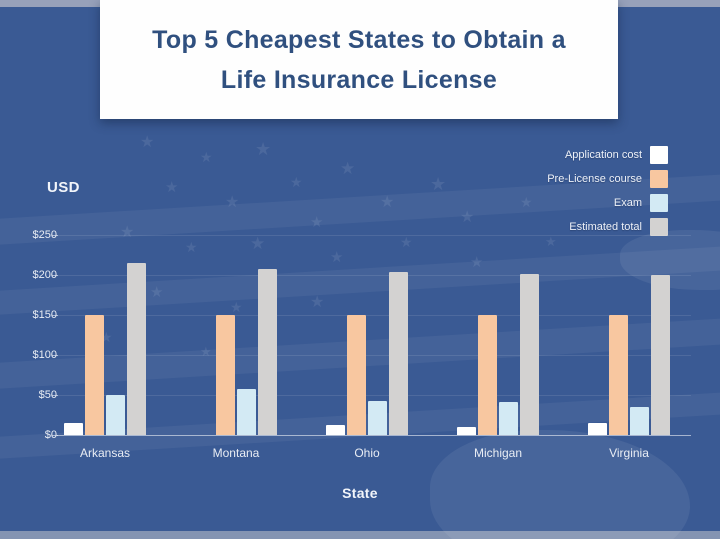 This screenshot has height=539, width=720. What do you see at coordinates (607, 202) in the screenshot?
I see `legend-item-exam: Exam` at bounding box center [607, 202].